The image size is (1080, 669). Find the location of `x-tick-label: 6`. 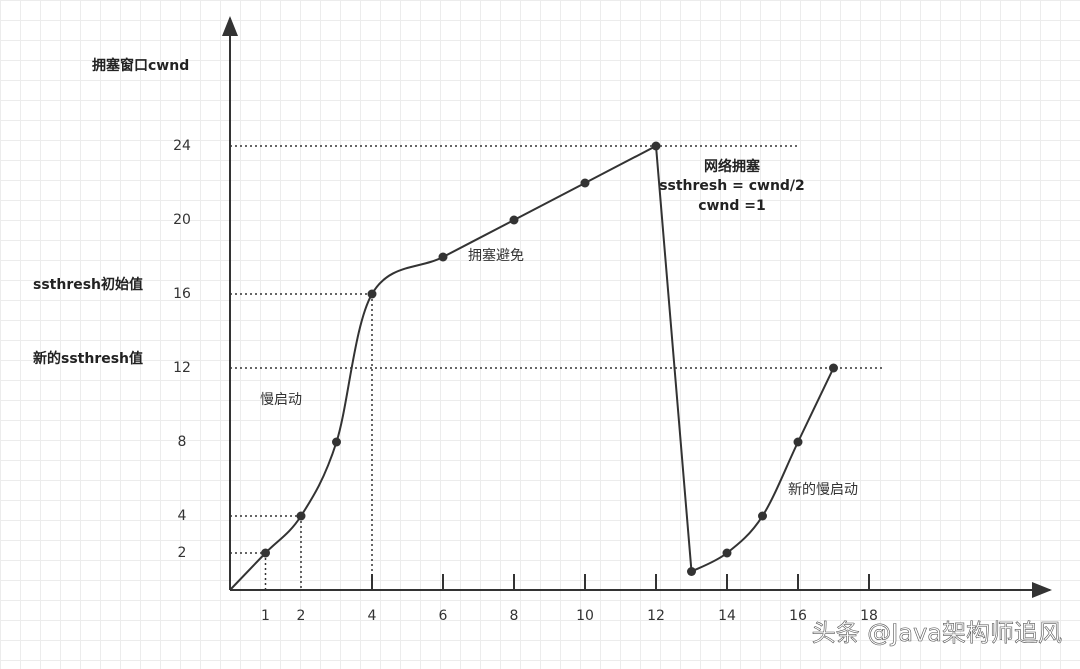

x-tick-label: 6 is located at coordinates (443, 616).